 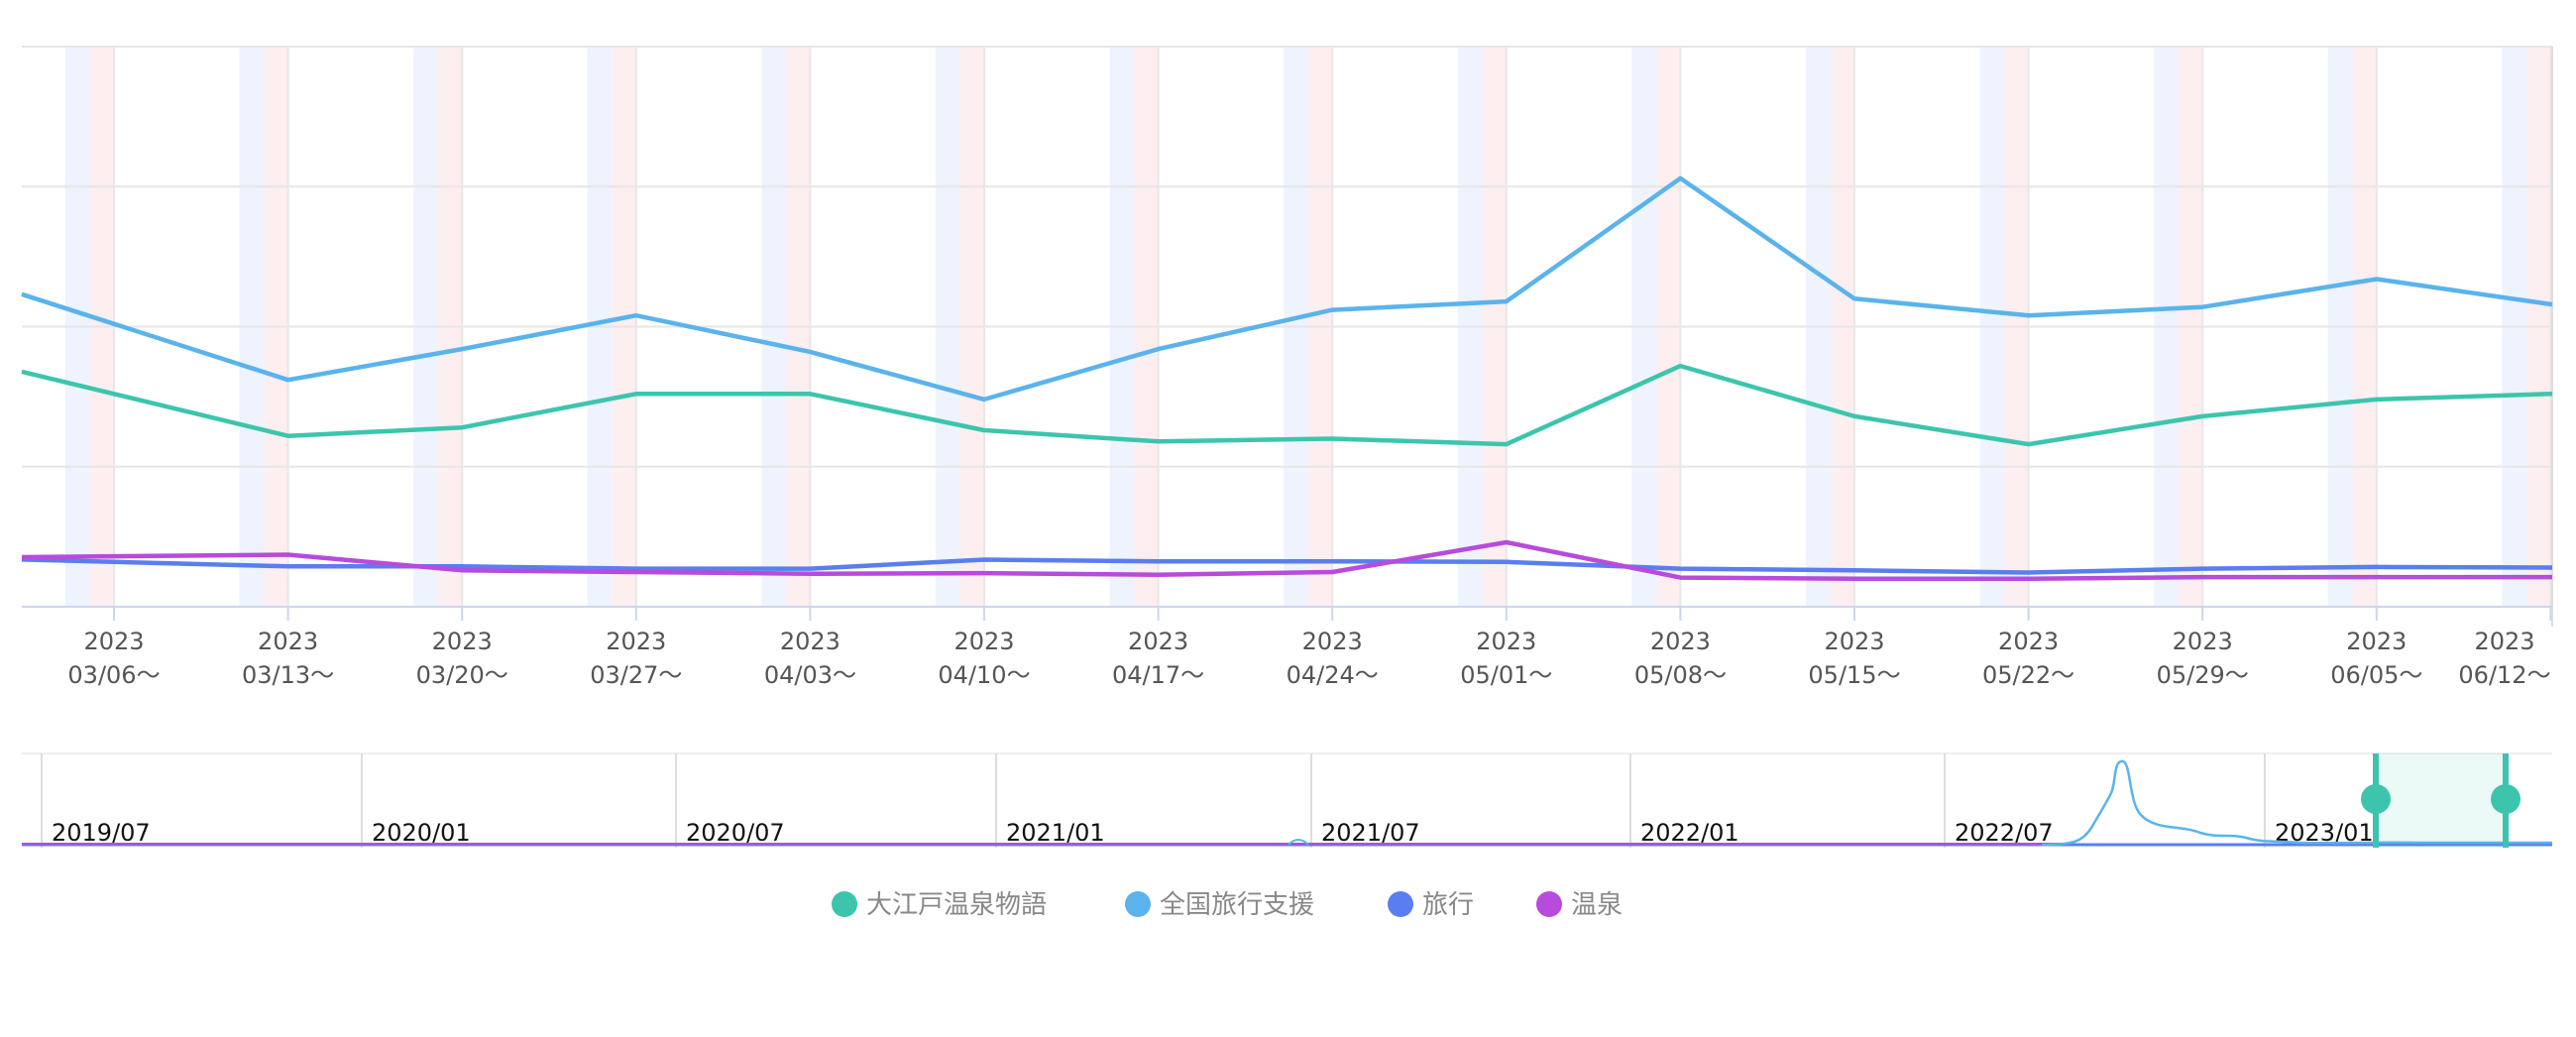 I want to click on navigator-label: 2022/07, so click(x=2004, y=833).